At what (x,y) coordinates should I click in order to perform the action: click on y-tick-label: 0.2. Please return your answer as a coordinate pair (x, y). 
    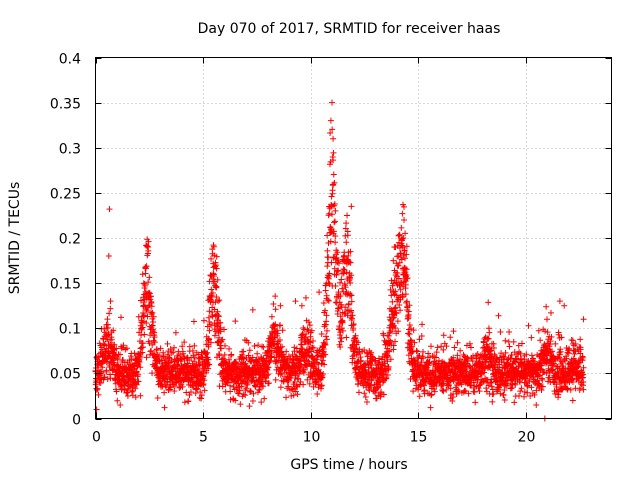
    Looking at the image, I should click on (70, 240).